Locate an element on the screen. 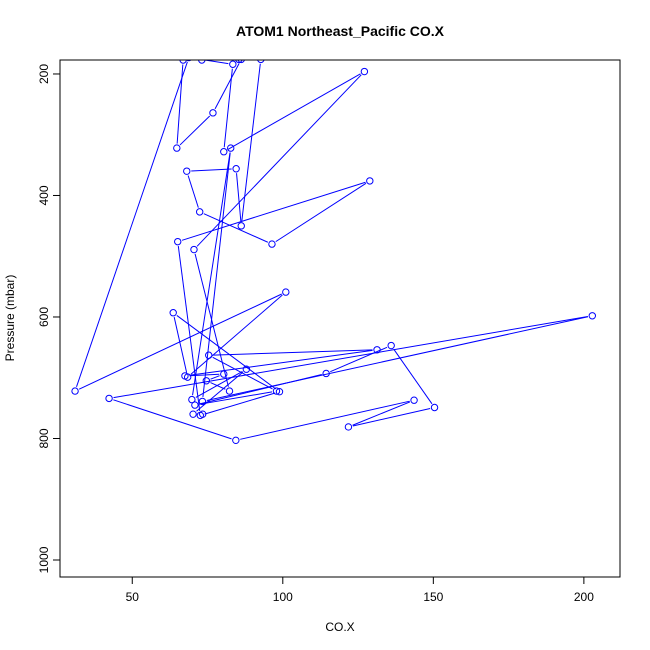  x-tick-label: 200 is located at coordinates (584, 597).